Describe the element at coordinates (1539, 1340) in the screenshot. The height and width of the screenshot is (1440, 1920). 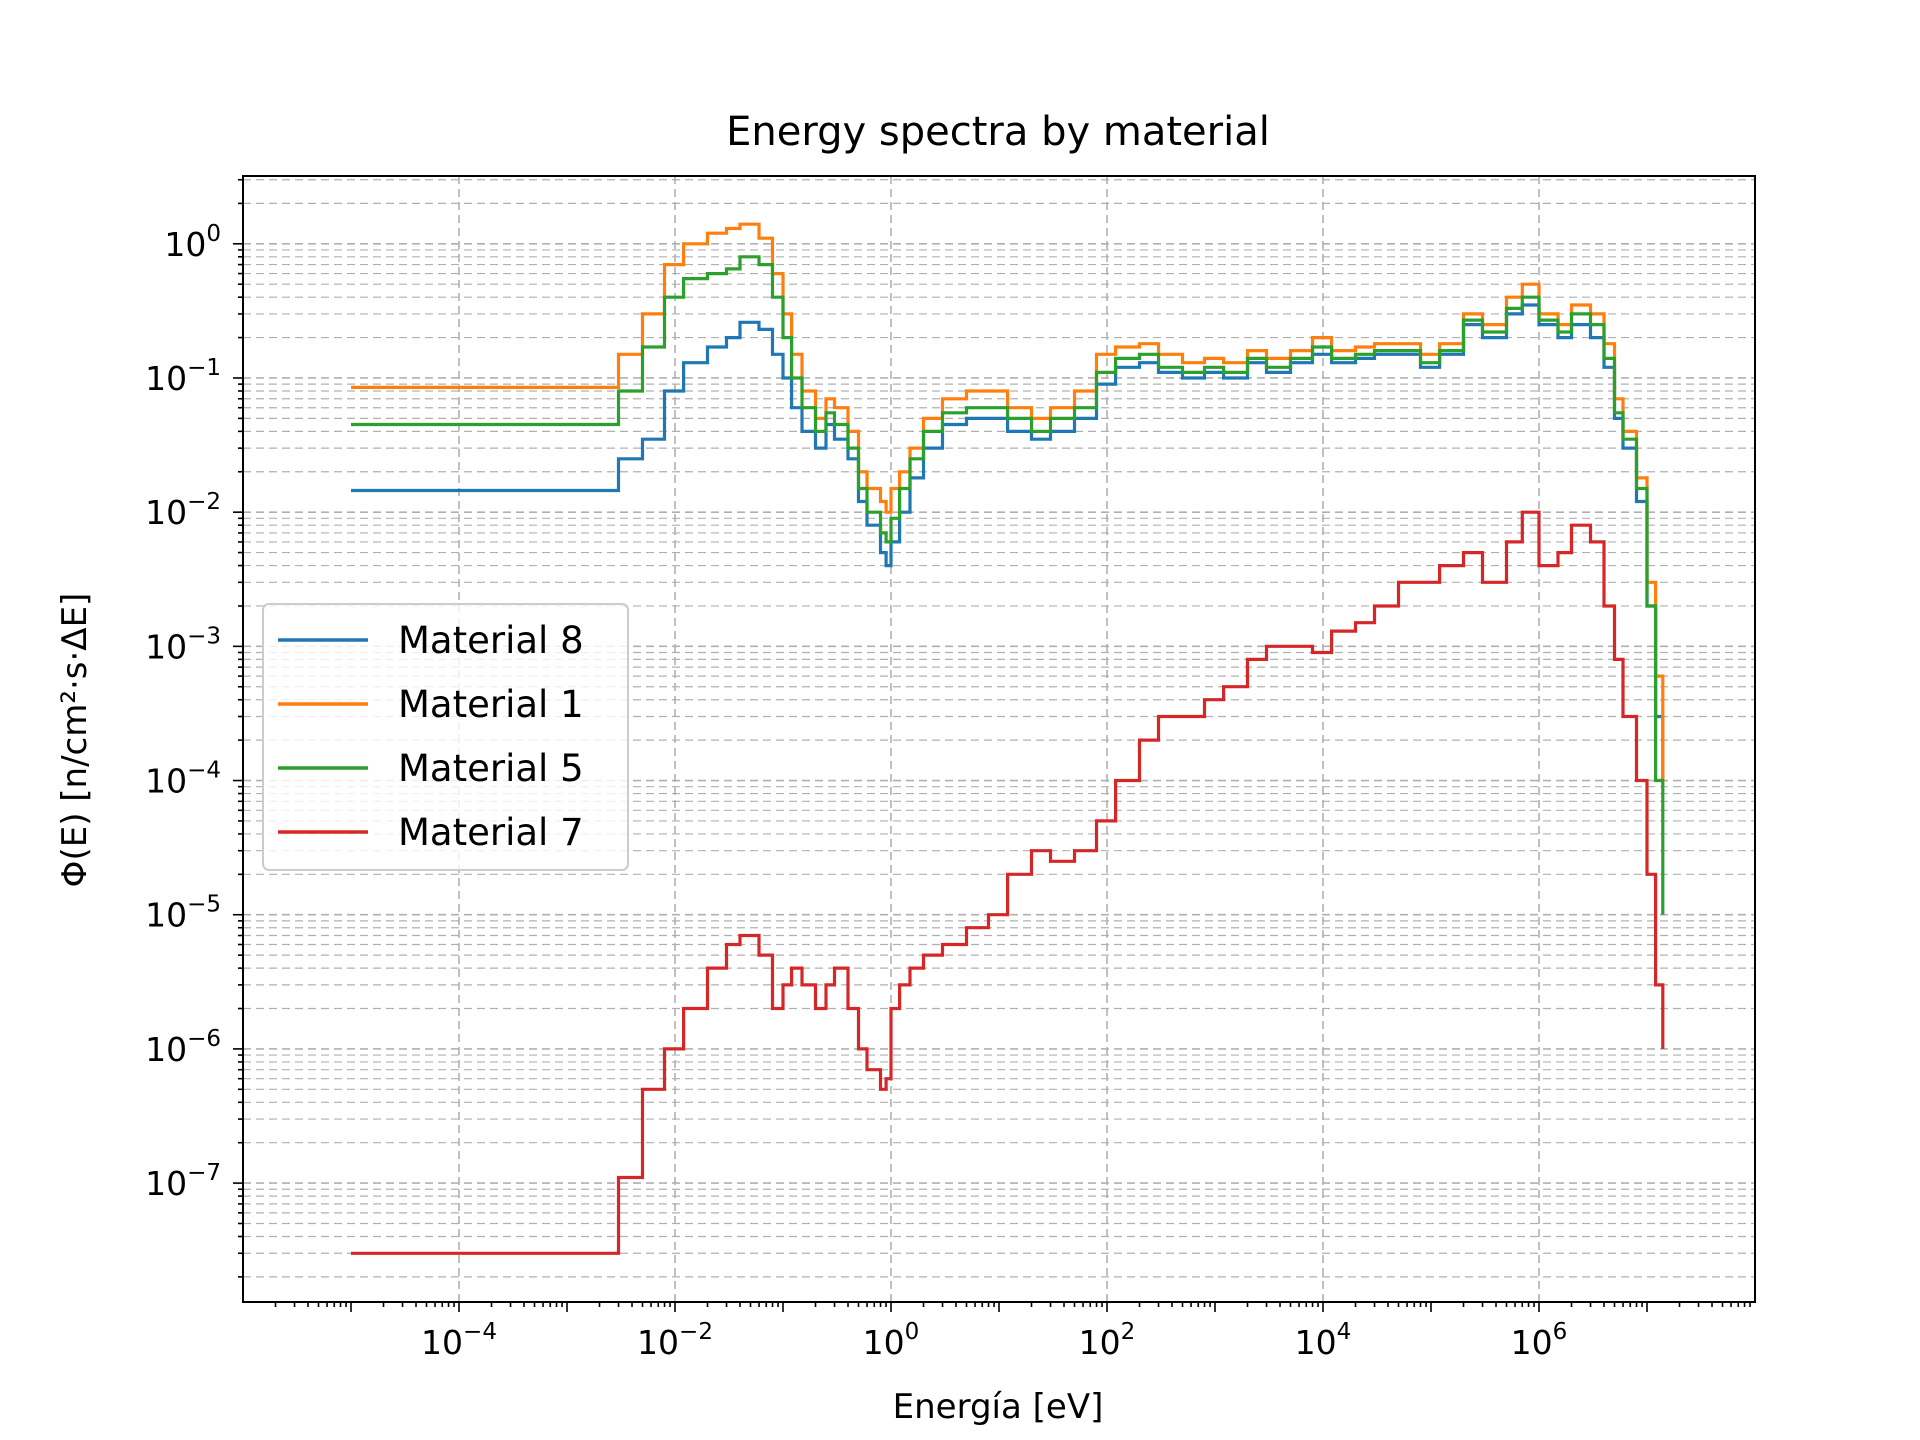
I see `x-tick-label: 10⁶` at that location.